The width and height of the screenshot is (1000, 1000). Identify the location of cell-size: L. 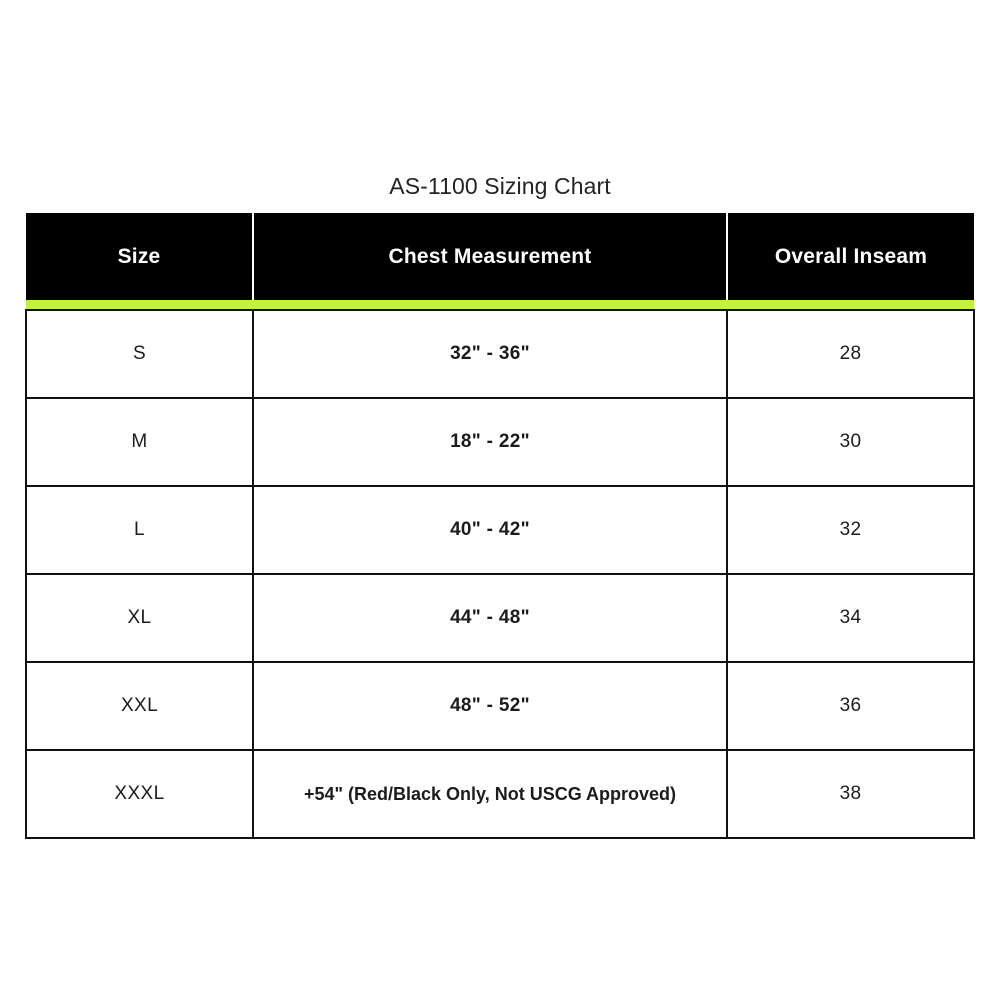
(139, 530).